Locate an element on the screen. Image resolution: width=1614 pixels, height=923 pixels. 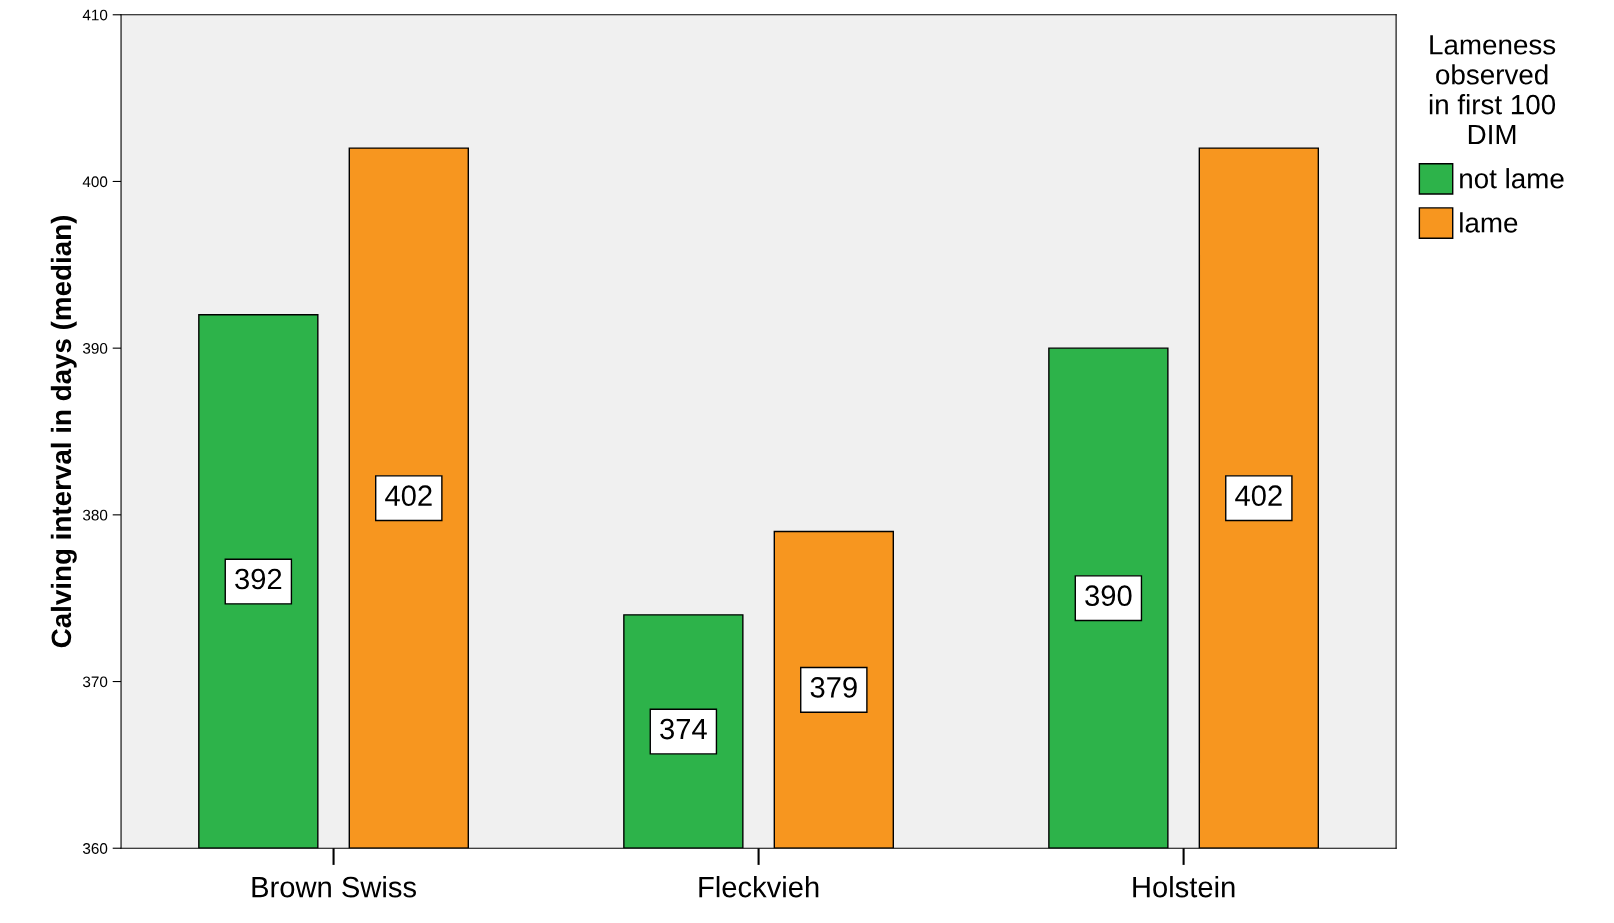
legend-label: not lame is located at coordinates (1512, 178).